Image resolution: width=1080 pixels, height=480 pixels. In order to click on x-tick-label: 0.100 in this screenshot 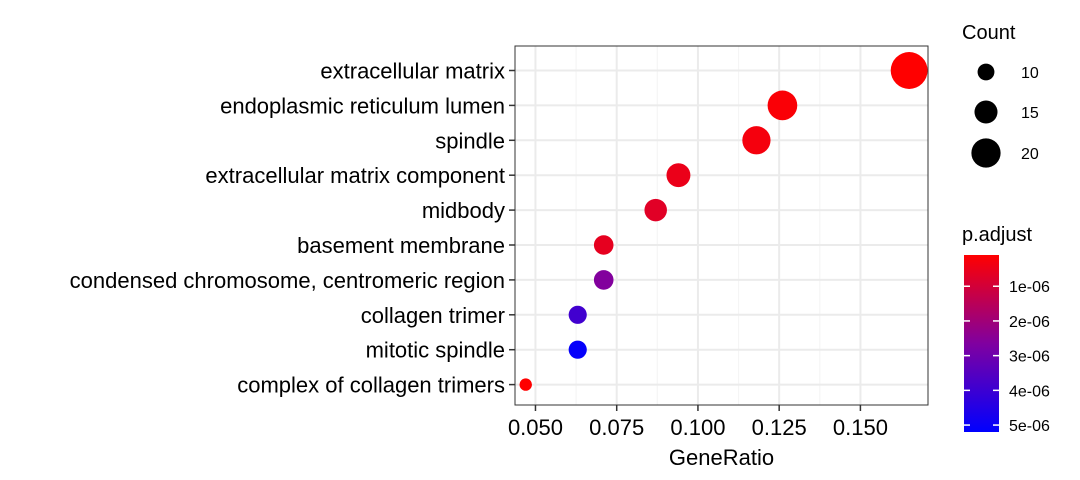, I will do `click(697, 427)`.